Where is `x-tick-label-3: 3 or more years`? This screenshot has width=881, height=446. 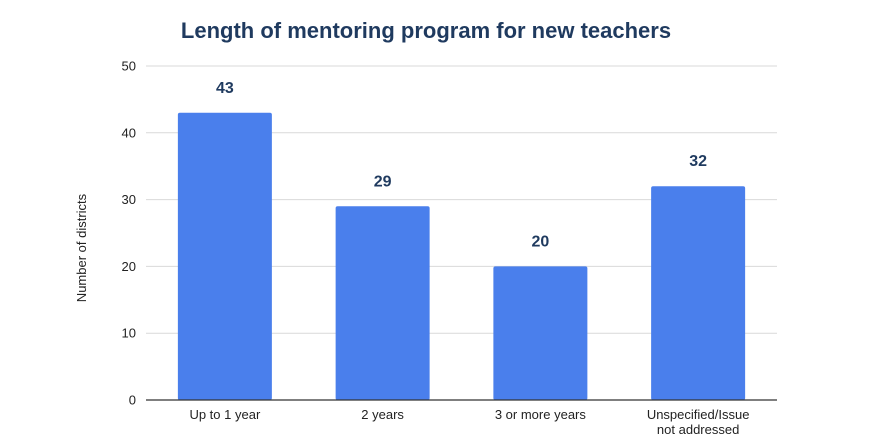
x-tick-label-3: 3 or more years is located at coordinates (541, 414).